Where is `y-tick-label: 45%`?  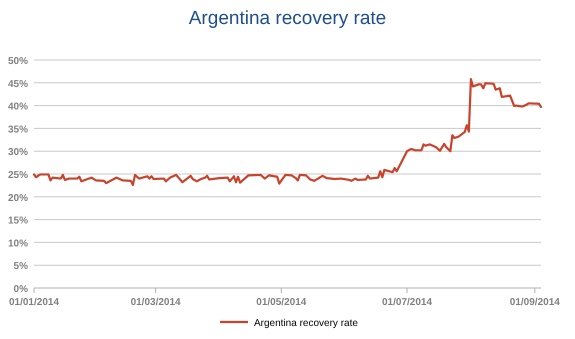
y-tick-label: 45% is located at coordinates (18, 84).